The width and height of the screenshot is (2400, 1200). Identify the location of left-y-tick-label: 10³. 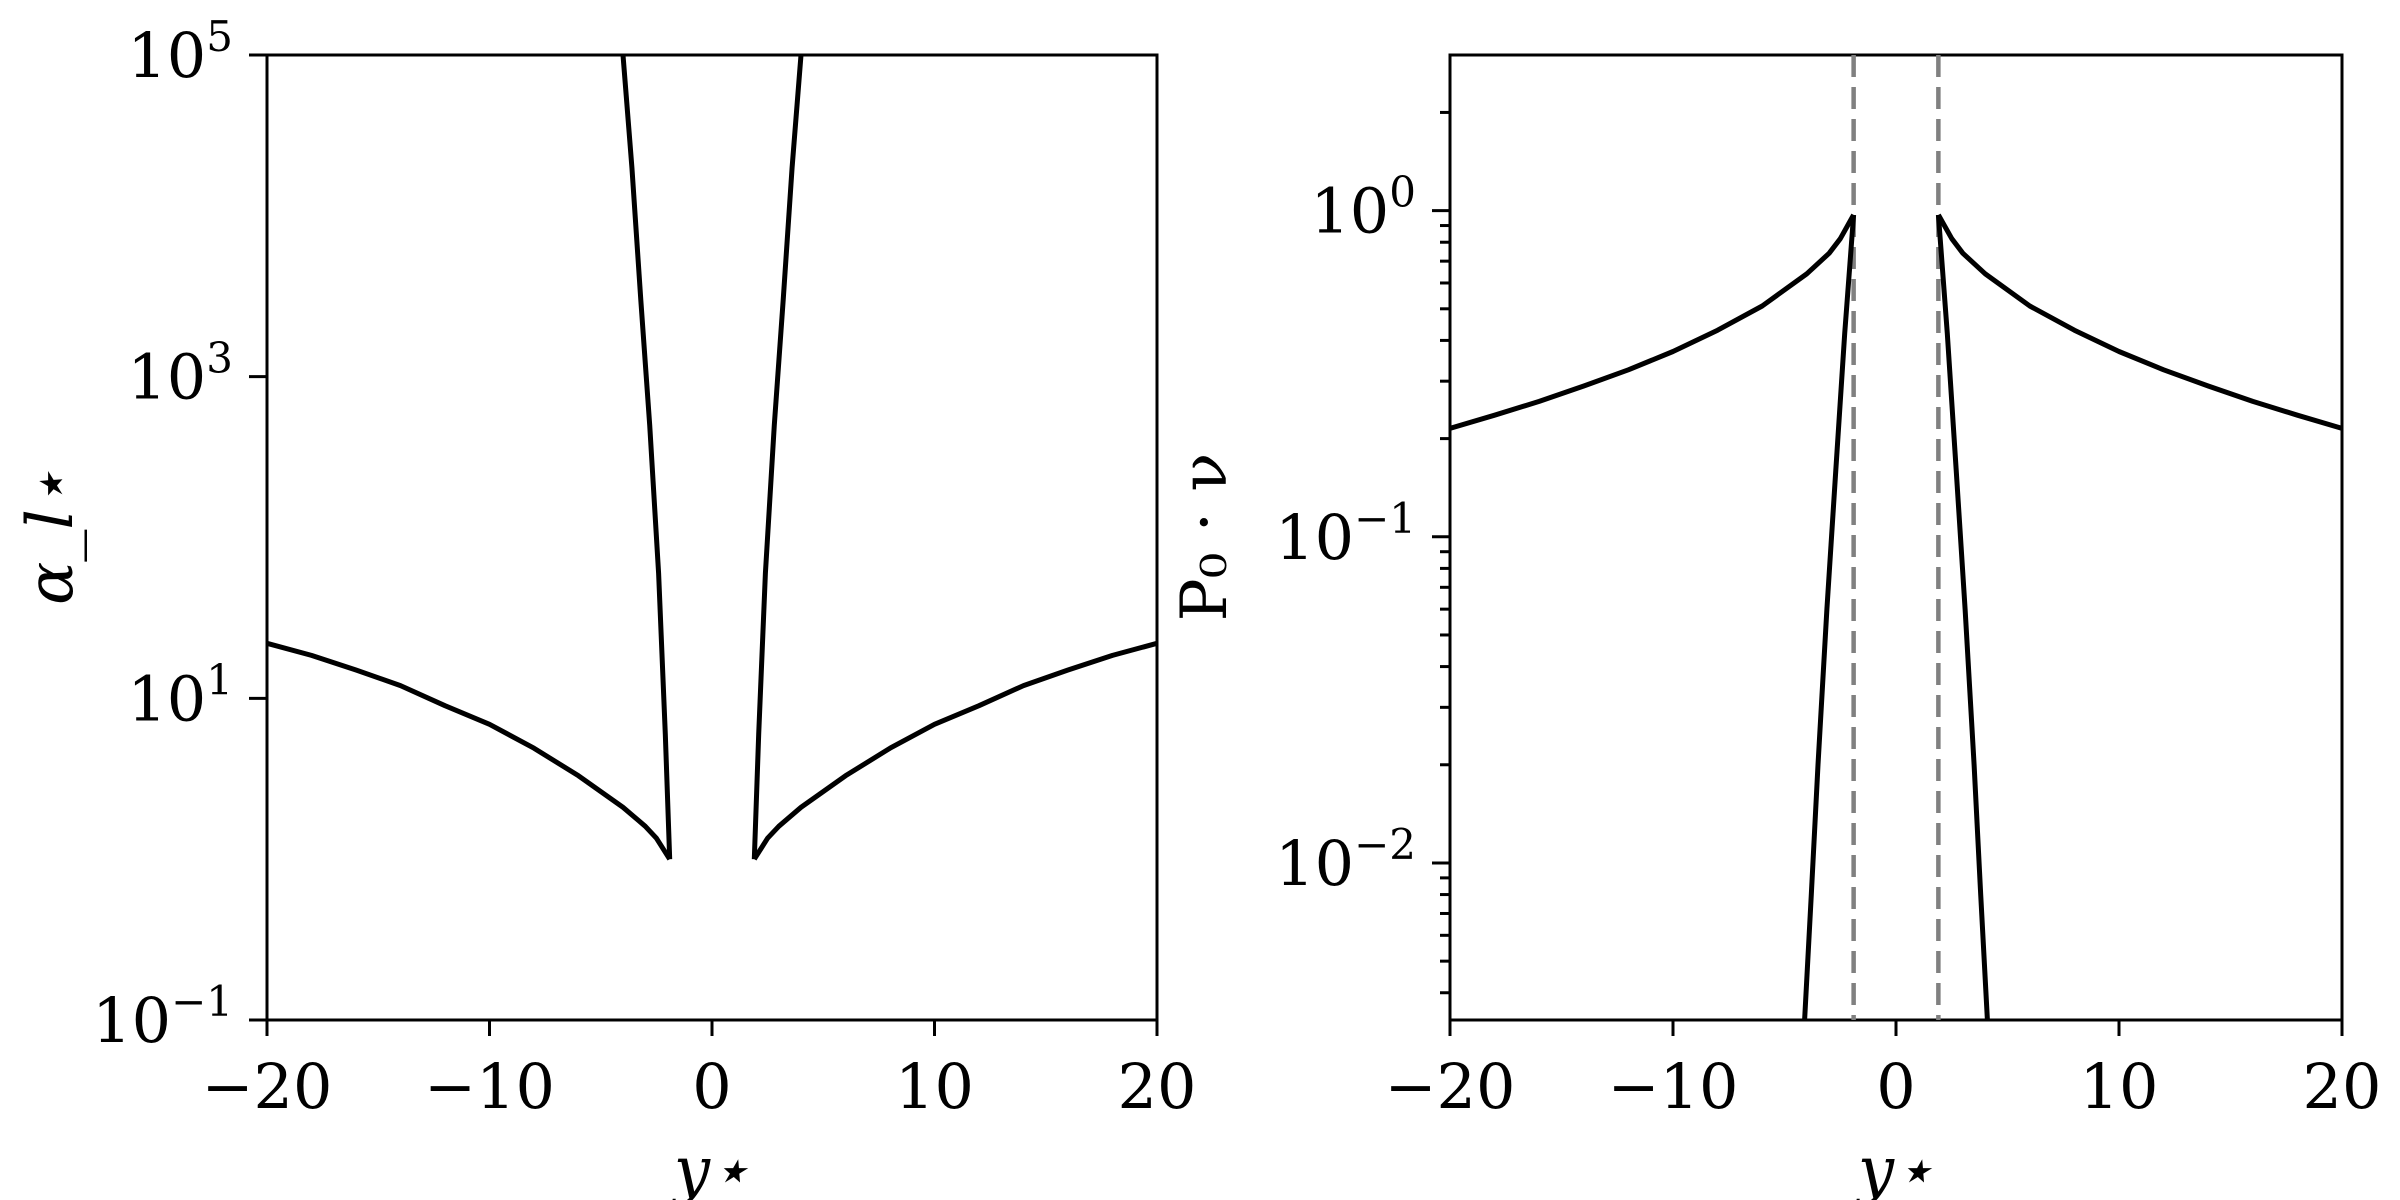
(180, 374).